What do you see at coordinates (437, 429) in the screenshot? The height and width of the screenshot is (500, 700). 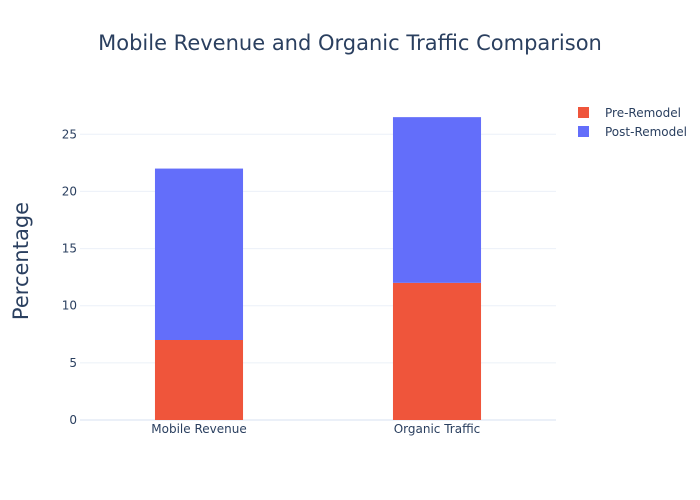 I see `x-tick-label: Organic Traffic` at bounding box center [437, 429].